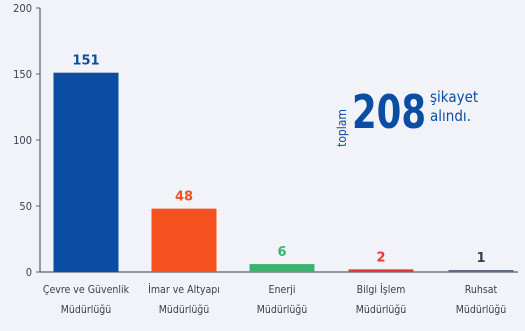  Describe the element at coordinates (22, 140) in the screenshot. I see `y-tick-label: 100` at that location.